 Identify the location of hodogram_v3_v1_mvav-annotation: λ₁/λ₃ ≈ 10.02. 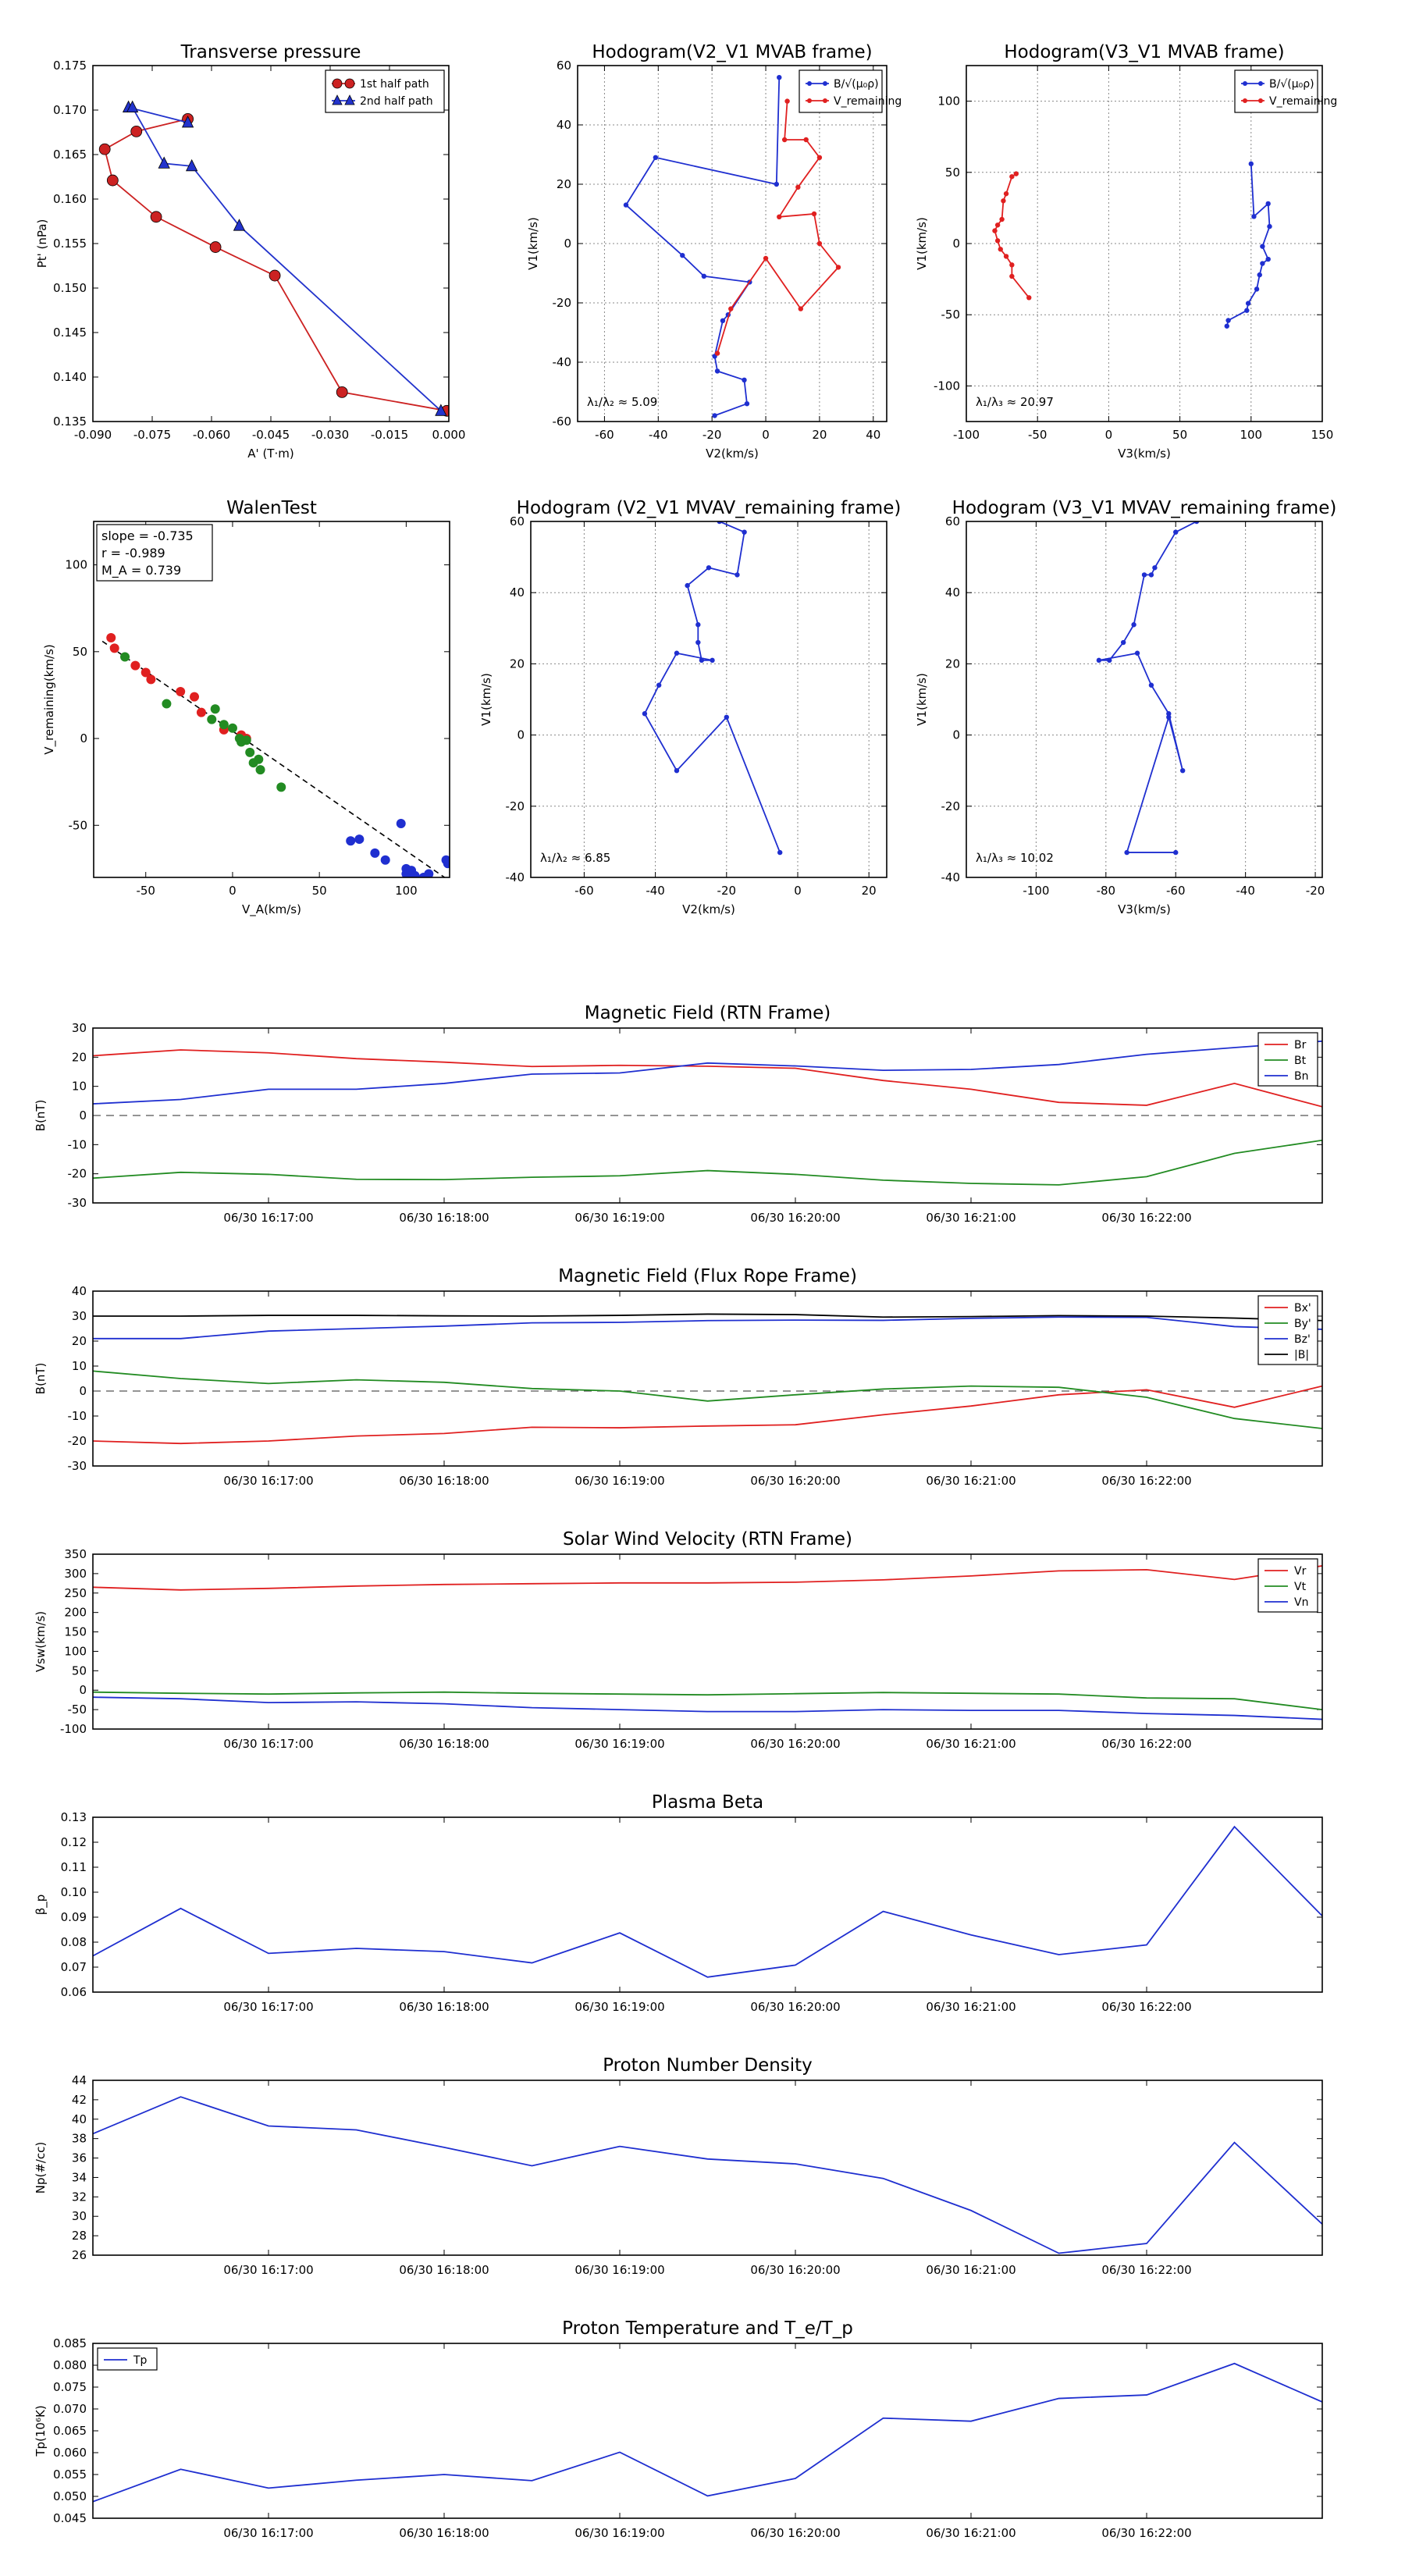
(1015, 858).